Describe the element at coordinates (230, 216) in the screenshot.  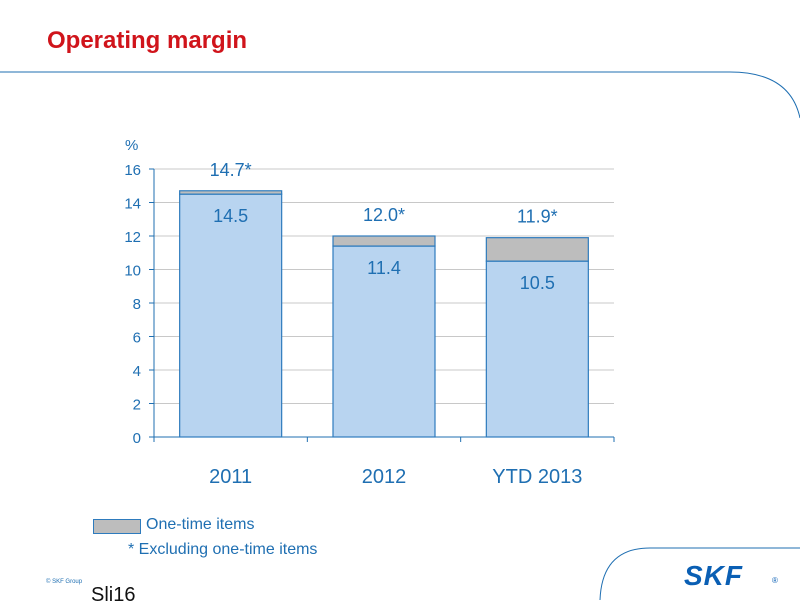
I see `bar-base-label: 14.5` at that location.